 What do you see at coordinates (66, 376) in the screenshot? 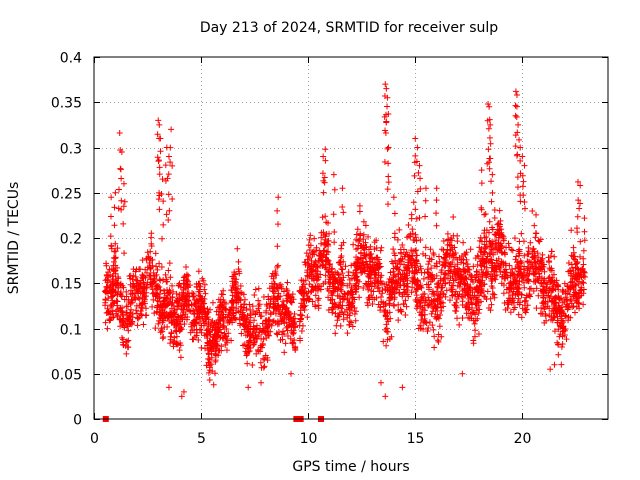
I see `y-tick-label: 0.05` at bounding box center [66, 376].